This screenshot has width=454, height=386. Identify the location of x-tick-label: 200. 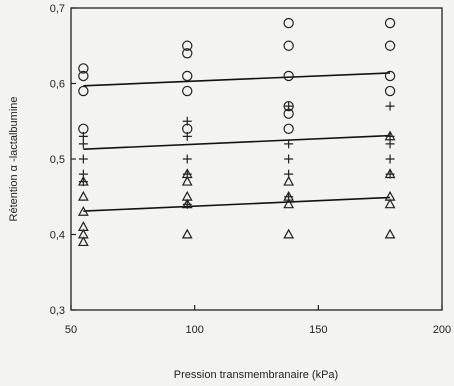
(442, 330).